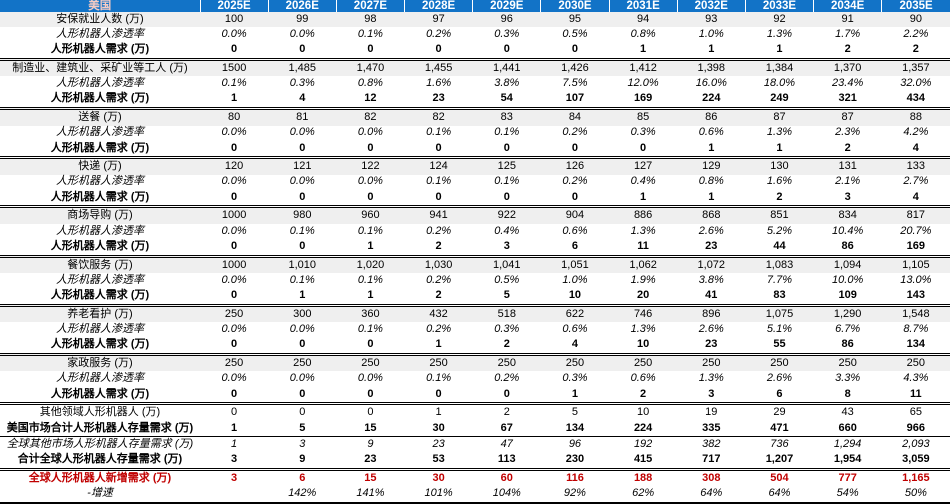 This screenshot has width=950, height=504. Describe the element at coordinates (915, 67) in the screenshot. I see `cell: 1,357` at that location.